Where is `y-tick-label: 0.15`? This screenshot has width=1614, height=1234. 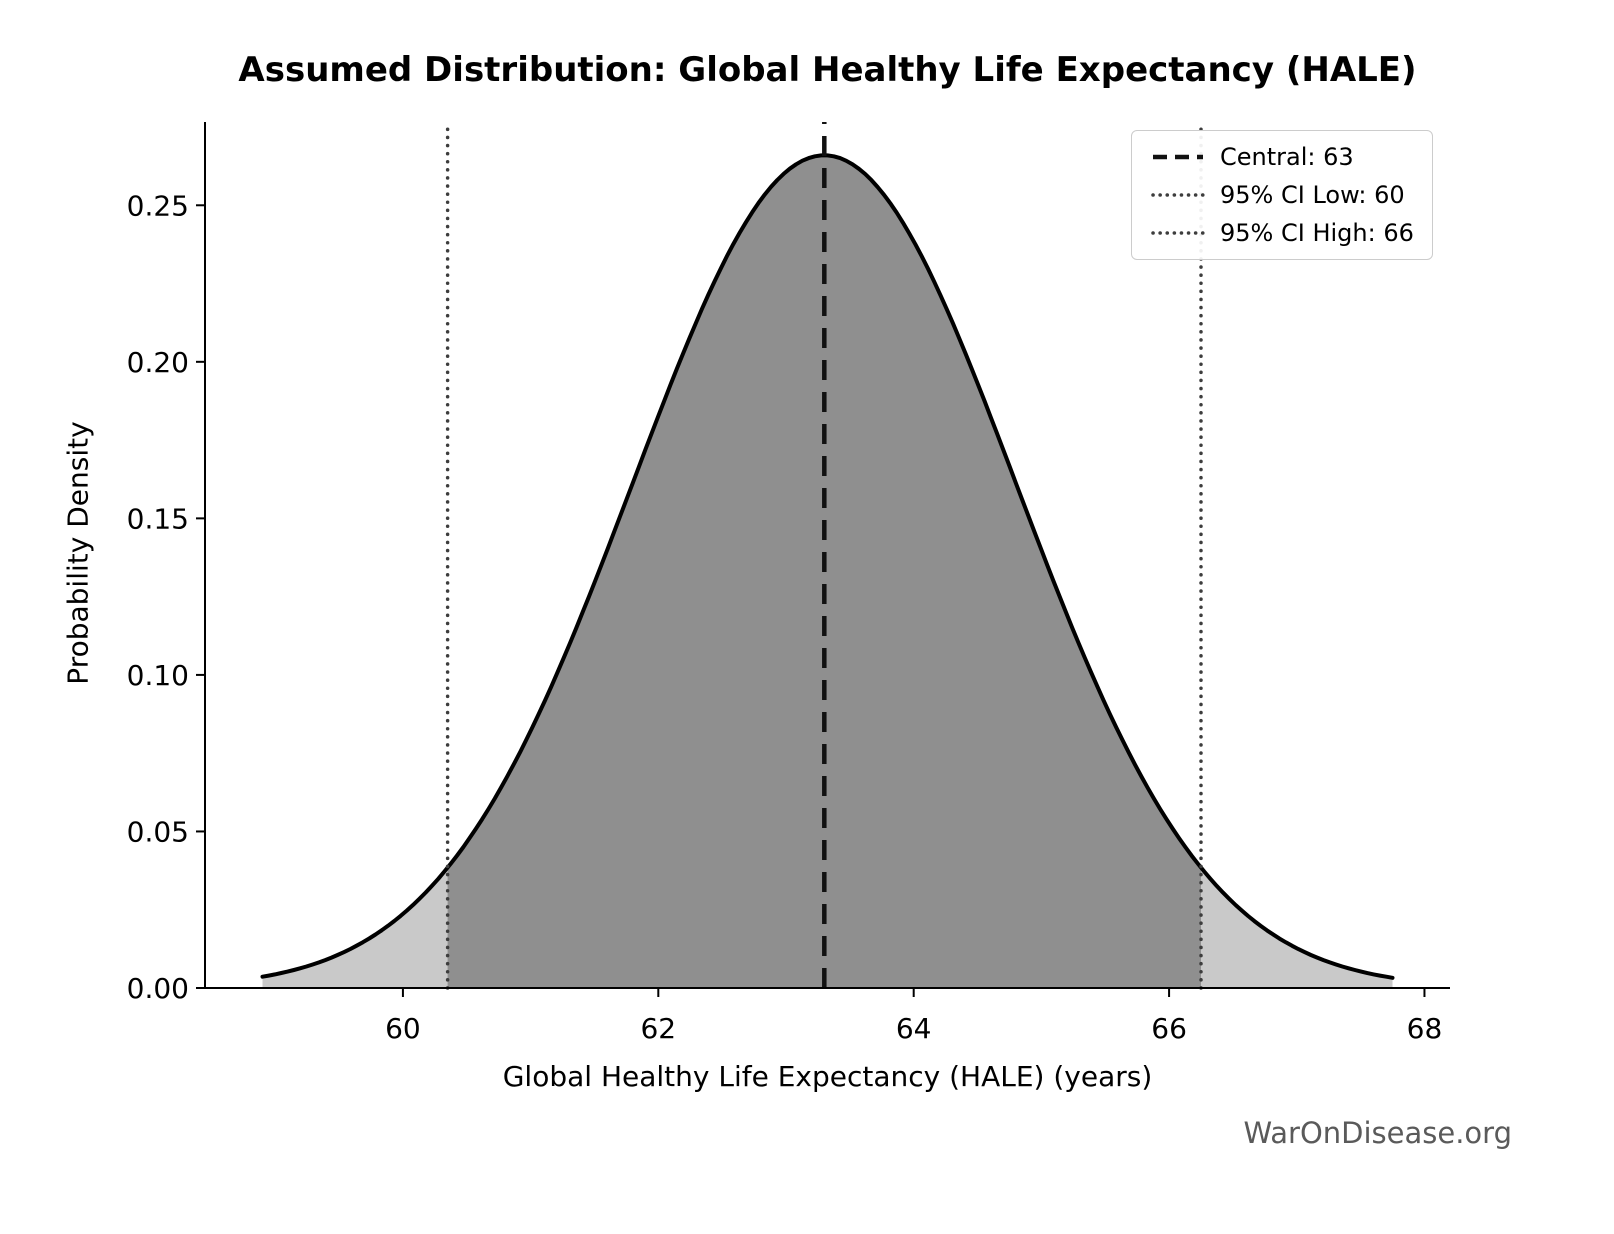
y-tick-label: 0.15 is located at coordinates (158, 518).